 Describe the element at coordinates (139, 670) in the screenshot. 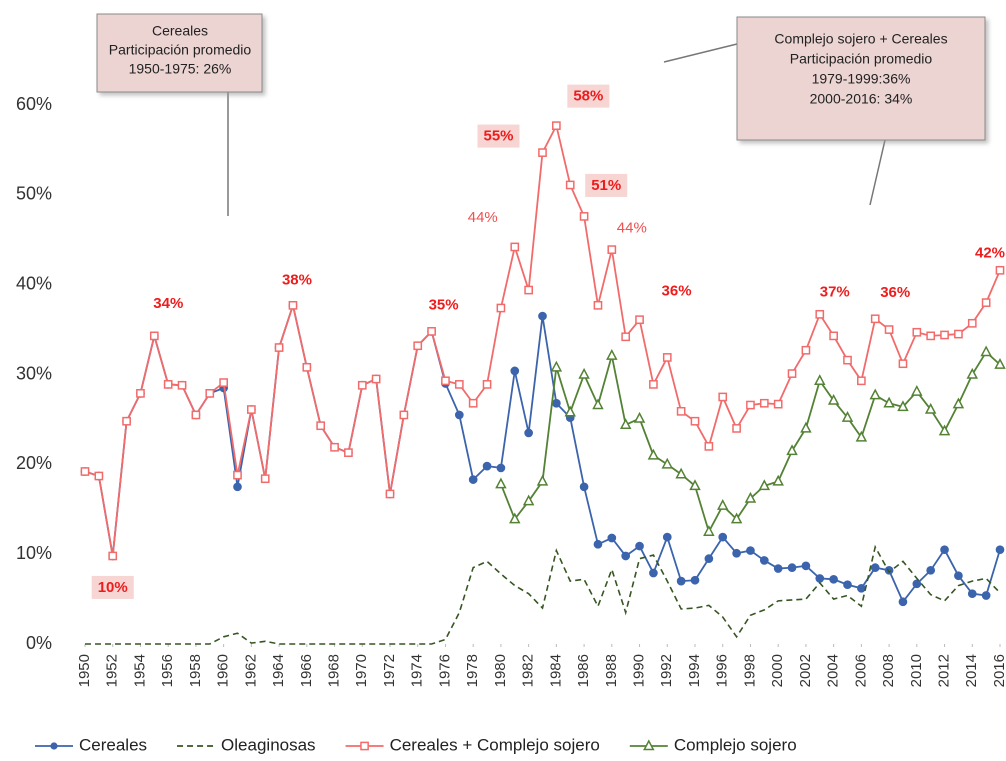

I see `x-tick-label: 1954` at that location.